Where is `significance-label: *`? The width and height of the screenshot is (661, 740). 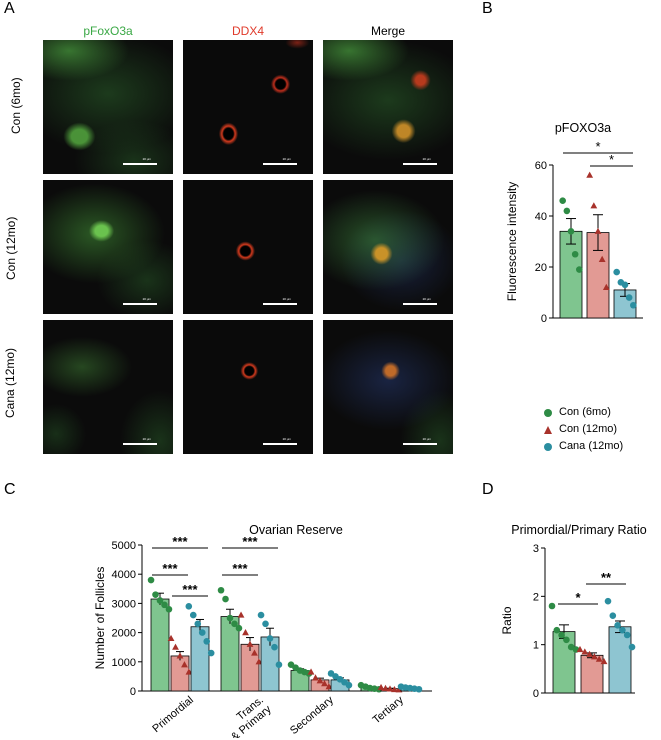
significance-label: * is located at coordinates (611, 159).